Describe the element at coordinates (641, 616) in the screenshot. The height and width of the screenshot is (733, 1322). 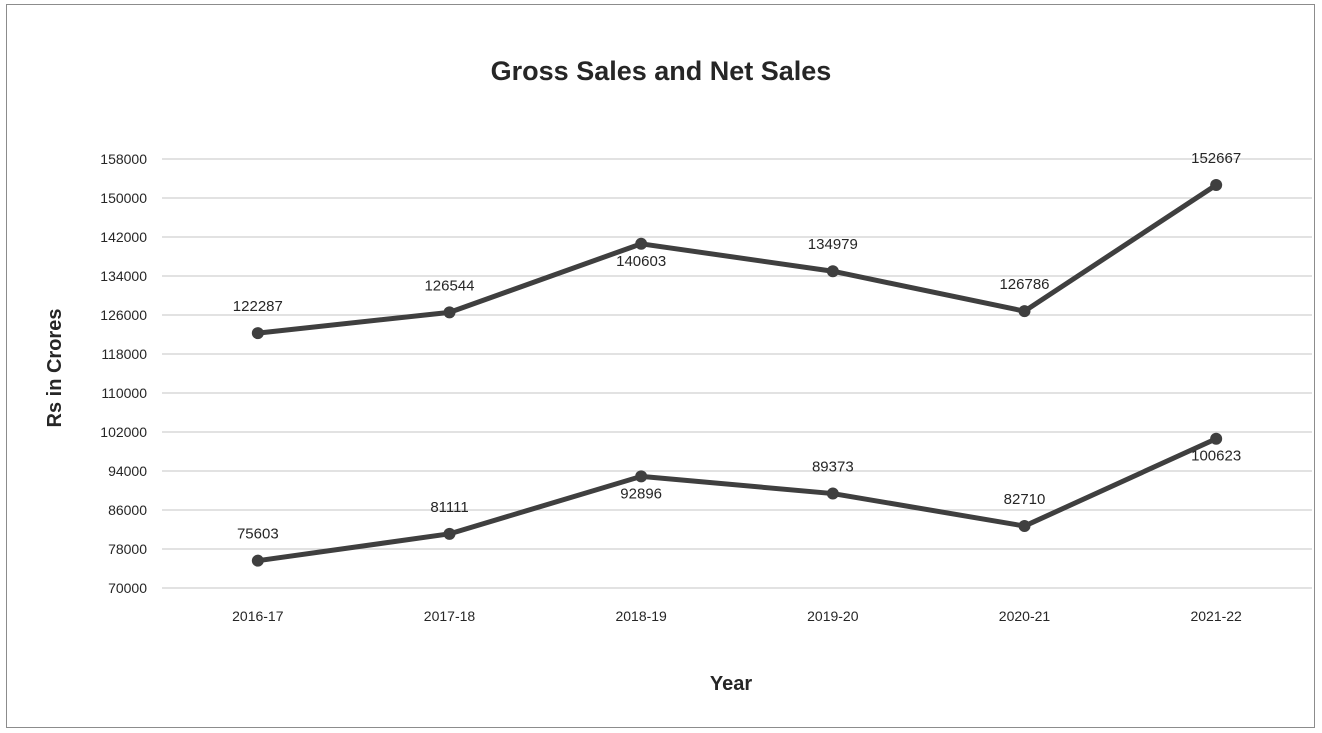
I see `x-tick-label: 2018-19` at that location.